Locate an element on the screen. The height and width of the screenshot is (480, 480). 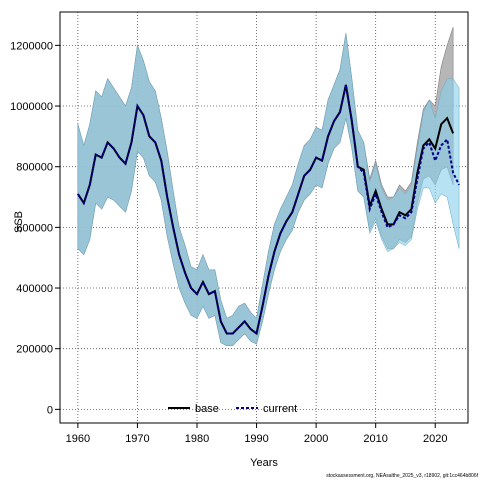
x-tick-label: 1970 is located at coordinates (137, 439).